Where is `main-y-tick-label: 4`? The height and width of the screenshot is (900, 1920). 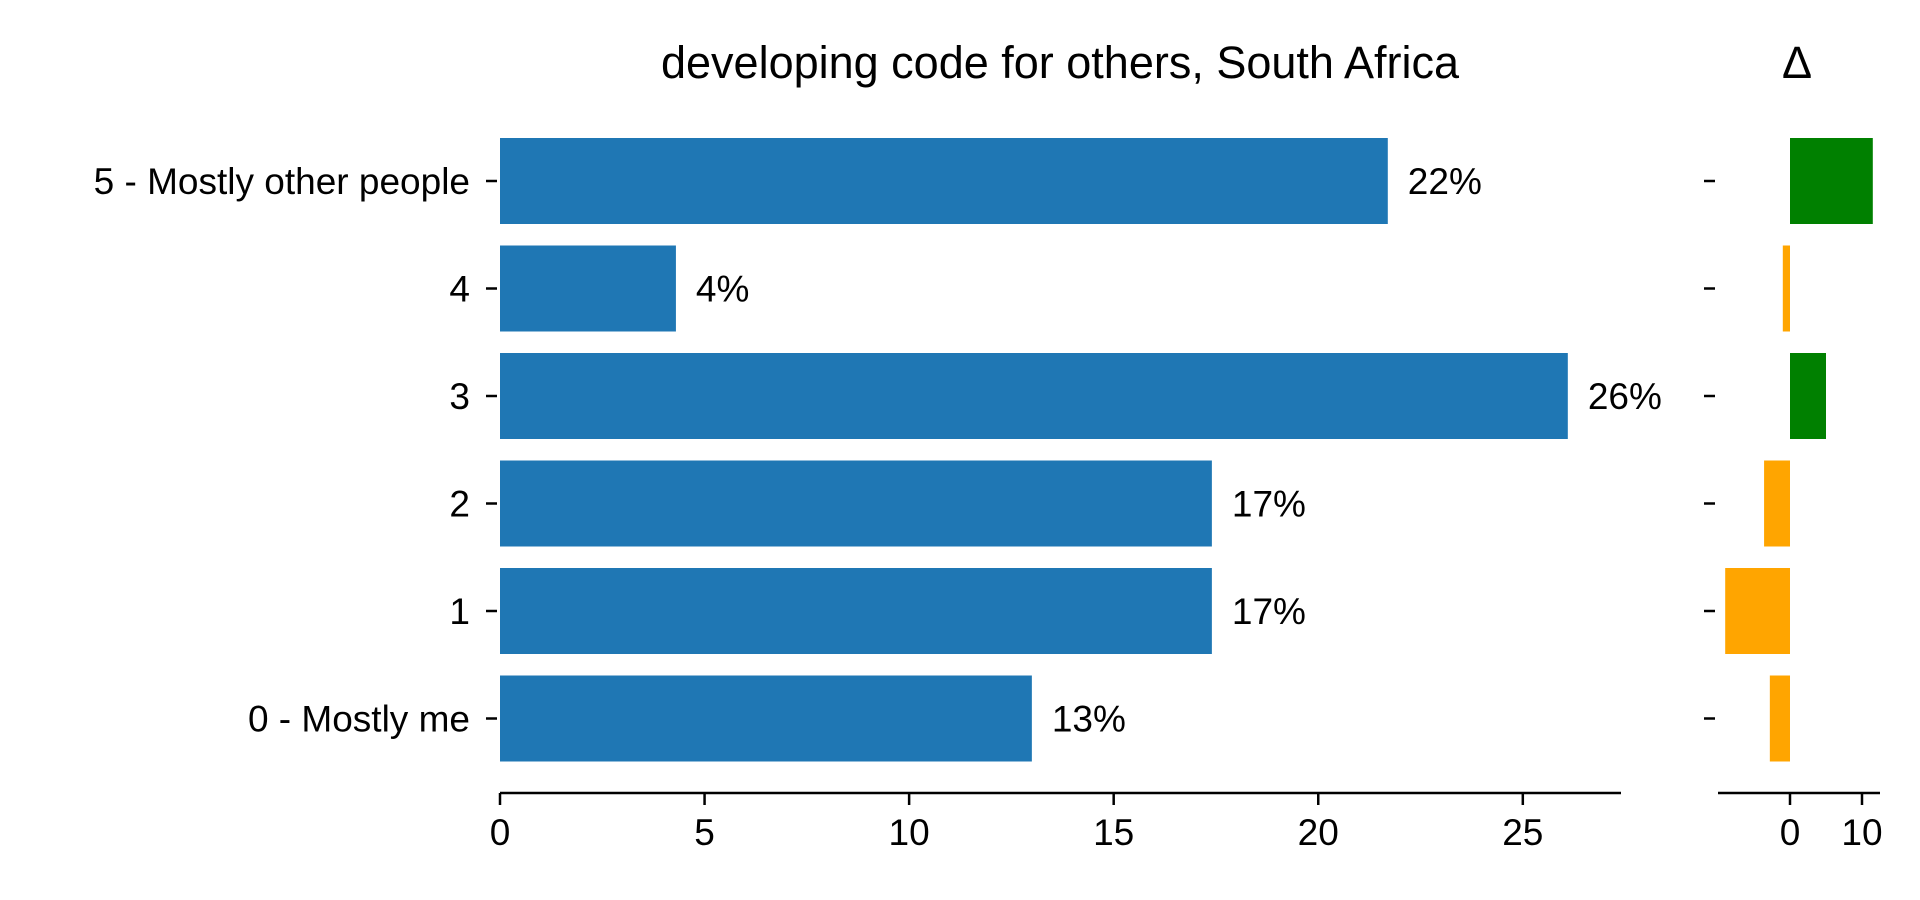 main-y-tick-label: 4 is located at coordinates (459, 289).